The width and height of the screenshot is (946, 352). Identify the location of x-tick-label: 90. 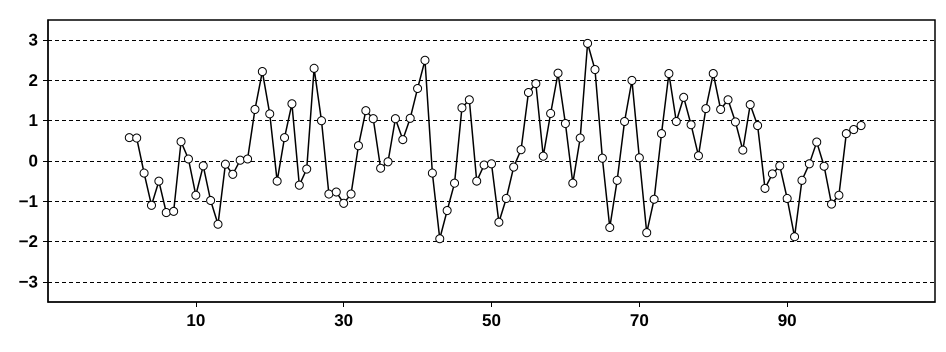
(787, 320).